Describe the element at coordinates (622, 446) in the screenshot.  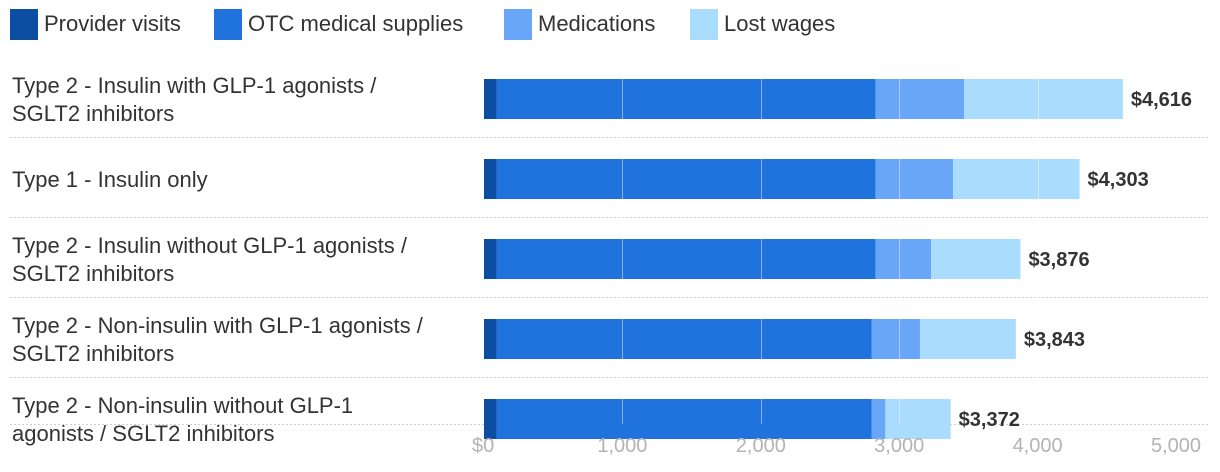
I see `x-tick-label: 1,000` at that location.